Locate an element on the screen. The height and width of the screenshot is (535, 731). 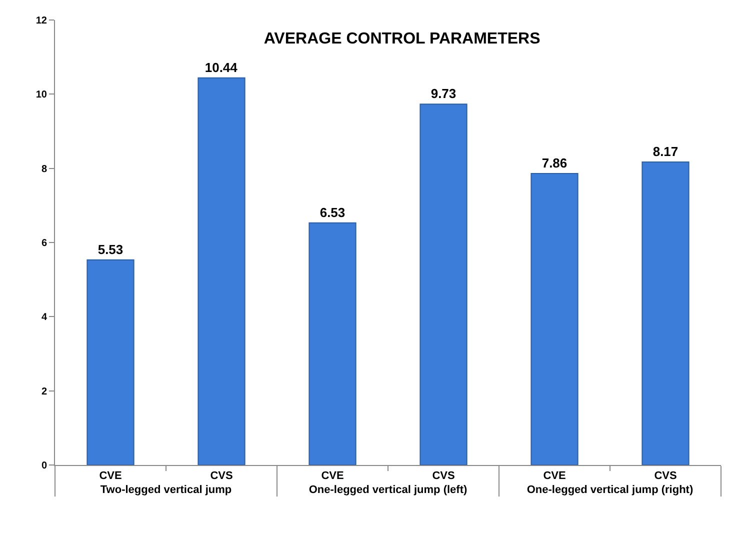
text: Two-legged vertical jump is located at coordinates (166, 490).